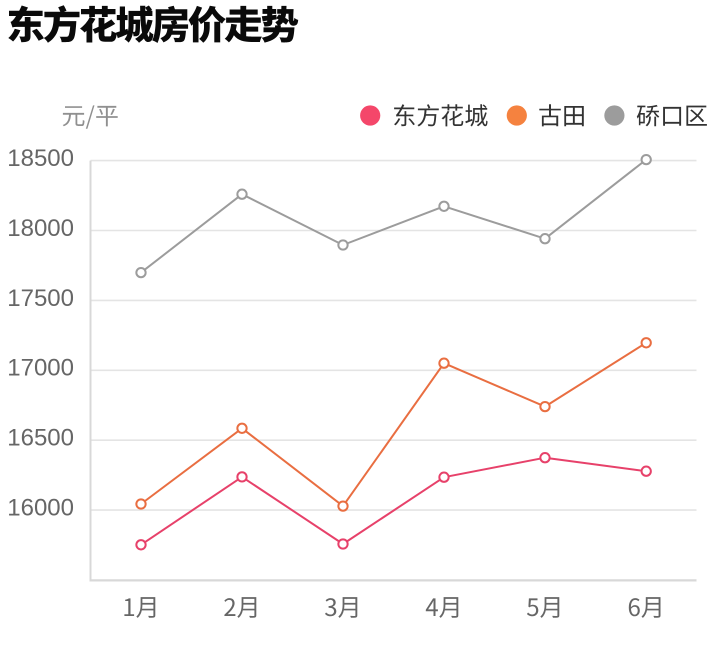 The height and width of the screenshot is (645, 718). I want to click on svg-text: 18000, so click(40, 228).